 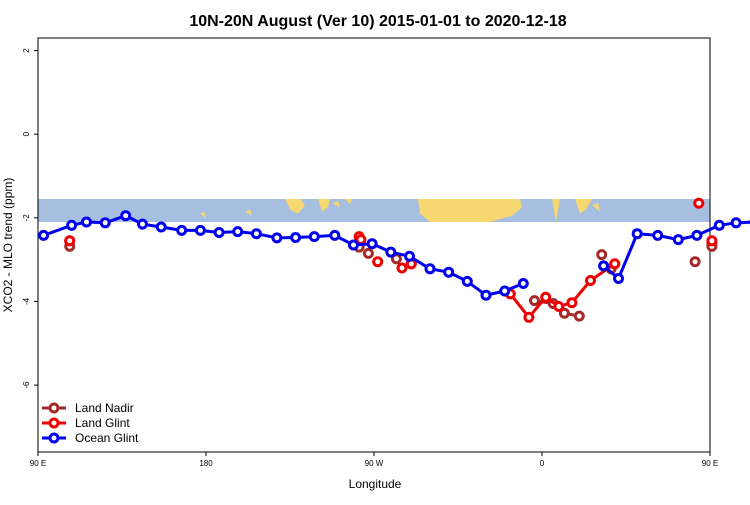 What do you see at coordinates (26, 133) in the screenshot?
I see `y-tick-label: 0` at bounding box center [26, 133].